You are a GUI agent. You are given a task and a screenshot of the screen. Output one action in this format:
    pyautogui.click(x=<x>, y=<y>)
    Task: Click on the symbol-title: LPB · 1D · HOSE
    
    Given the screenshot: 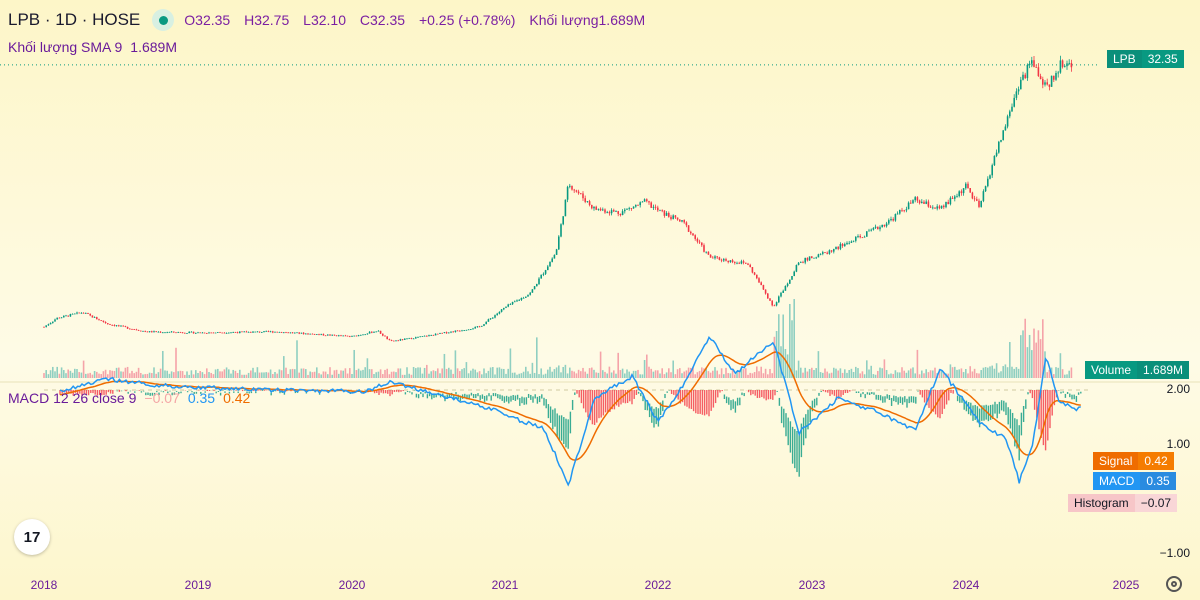 What is the action you would take?
    pyautogui.click(x=74, y=19)
    